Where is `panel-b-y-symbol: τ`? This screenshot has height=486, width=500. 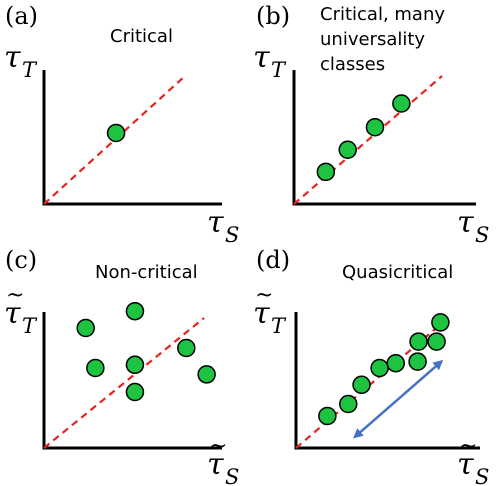 panel-b-y-symbol: τ is located at coordinates (261, 57).